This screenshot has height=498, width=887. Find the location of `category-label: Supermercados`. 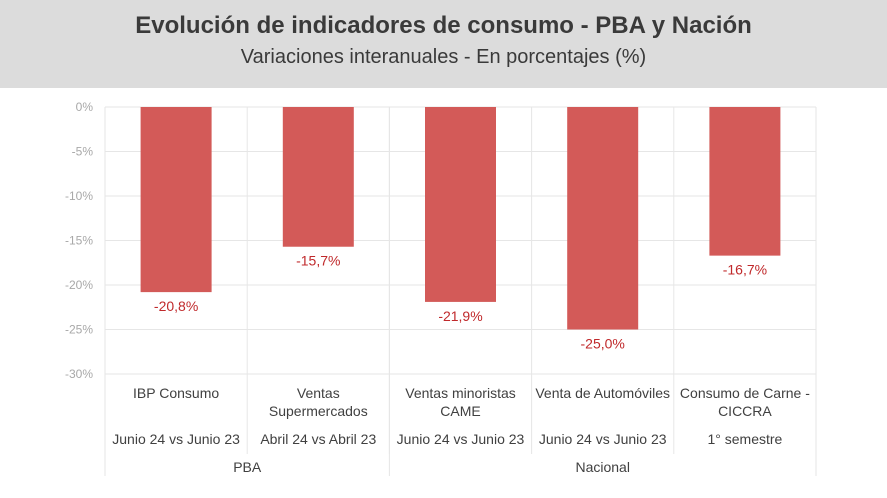

category-label: Supermercados is located at coordinates (318, 411).